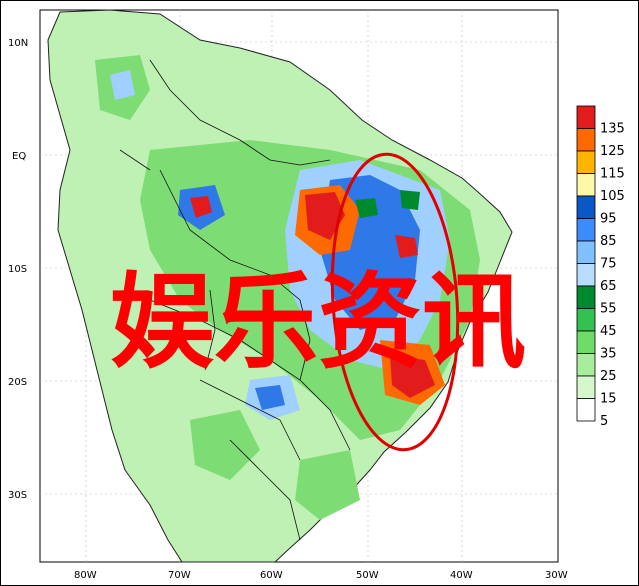  Describe the element at coordinates (608, 219) in the screenshot. I see `legend-label: 95` at that location.